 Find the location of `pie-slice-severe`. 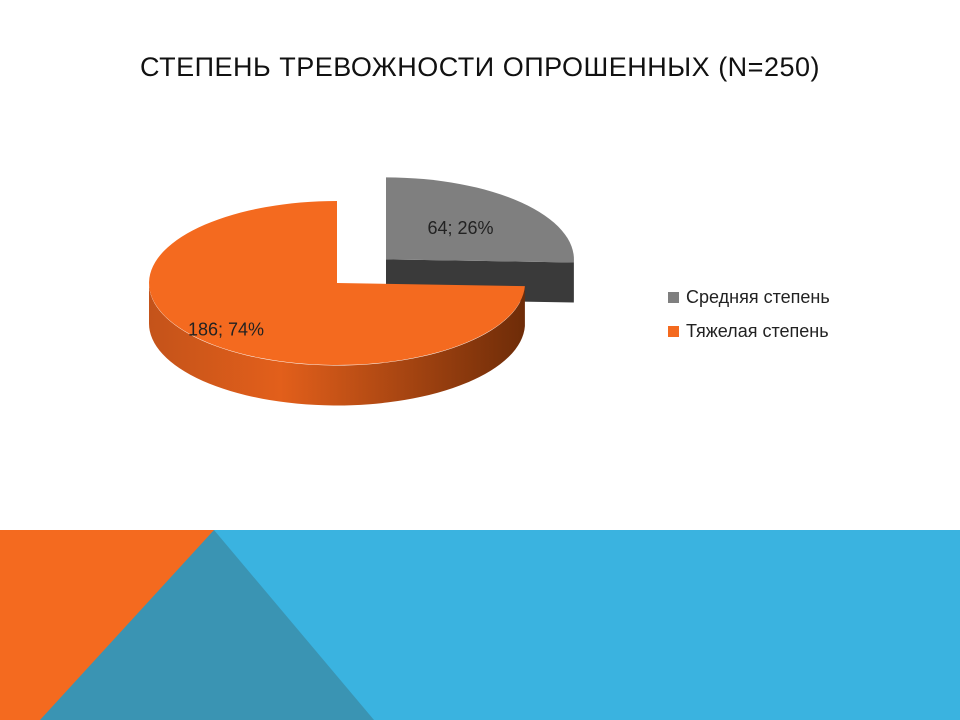

pie-slice-severe is located at coordinates (337, 283).